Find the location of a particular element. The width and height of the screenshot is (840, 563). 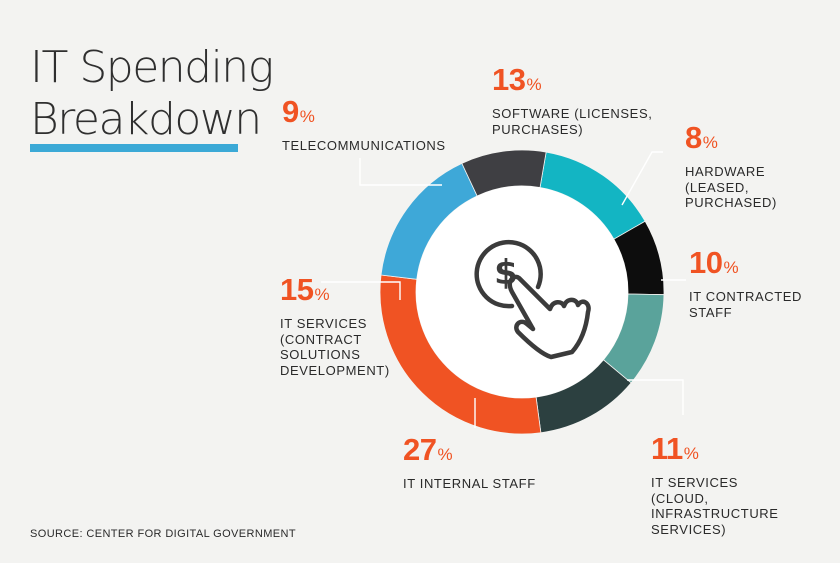

title-underline is located at coordinates (134, 148).